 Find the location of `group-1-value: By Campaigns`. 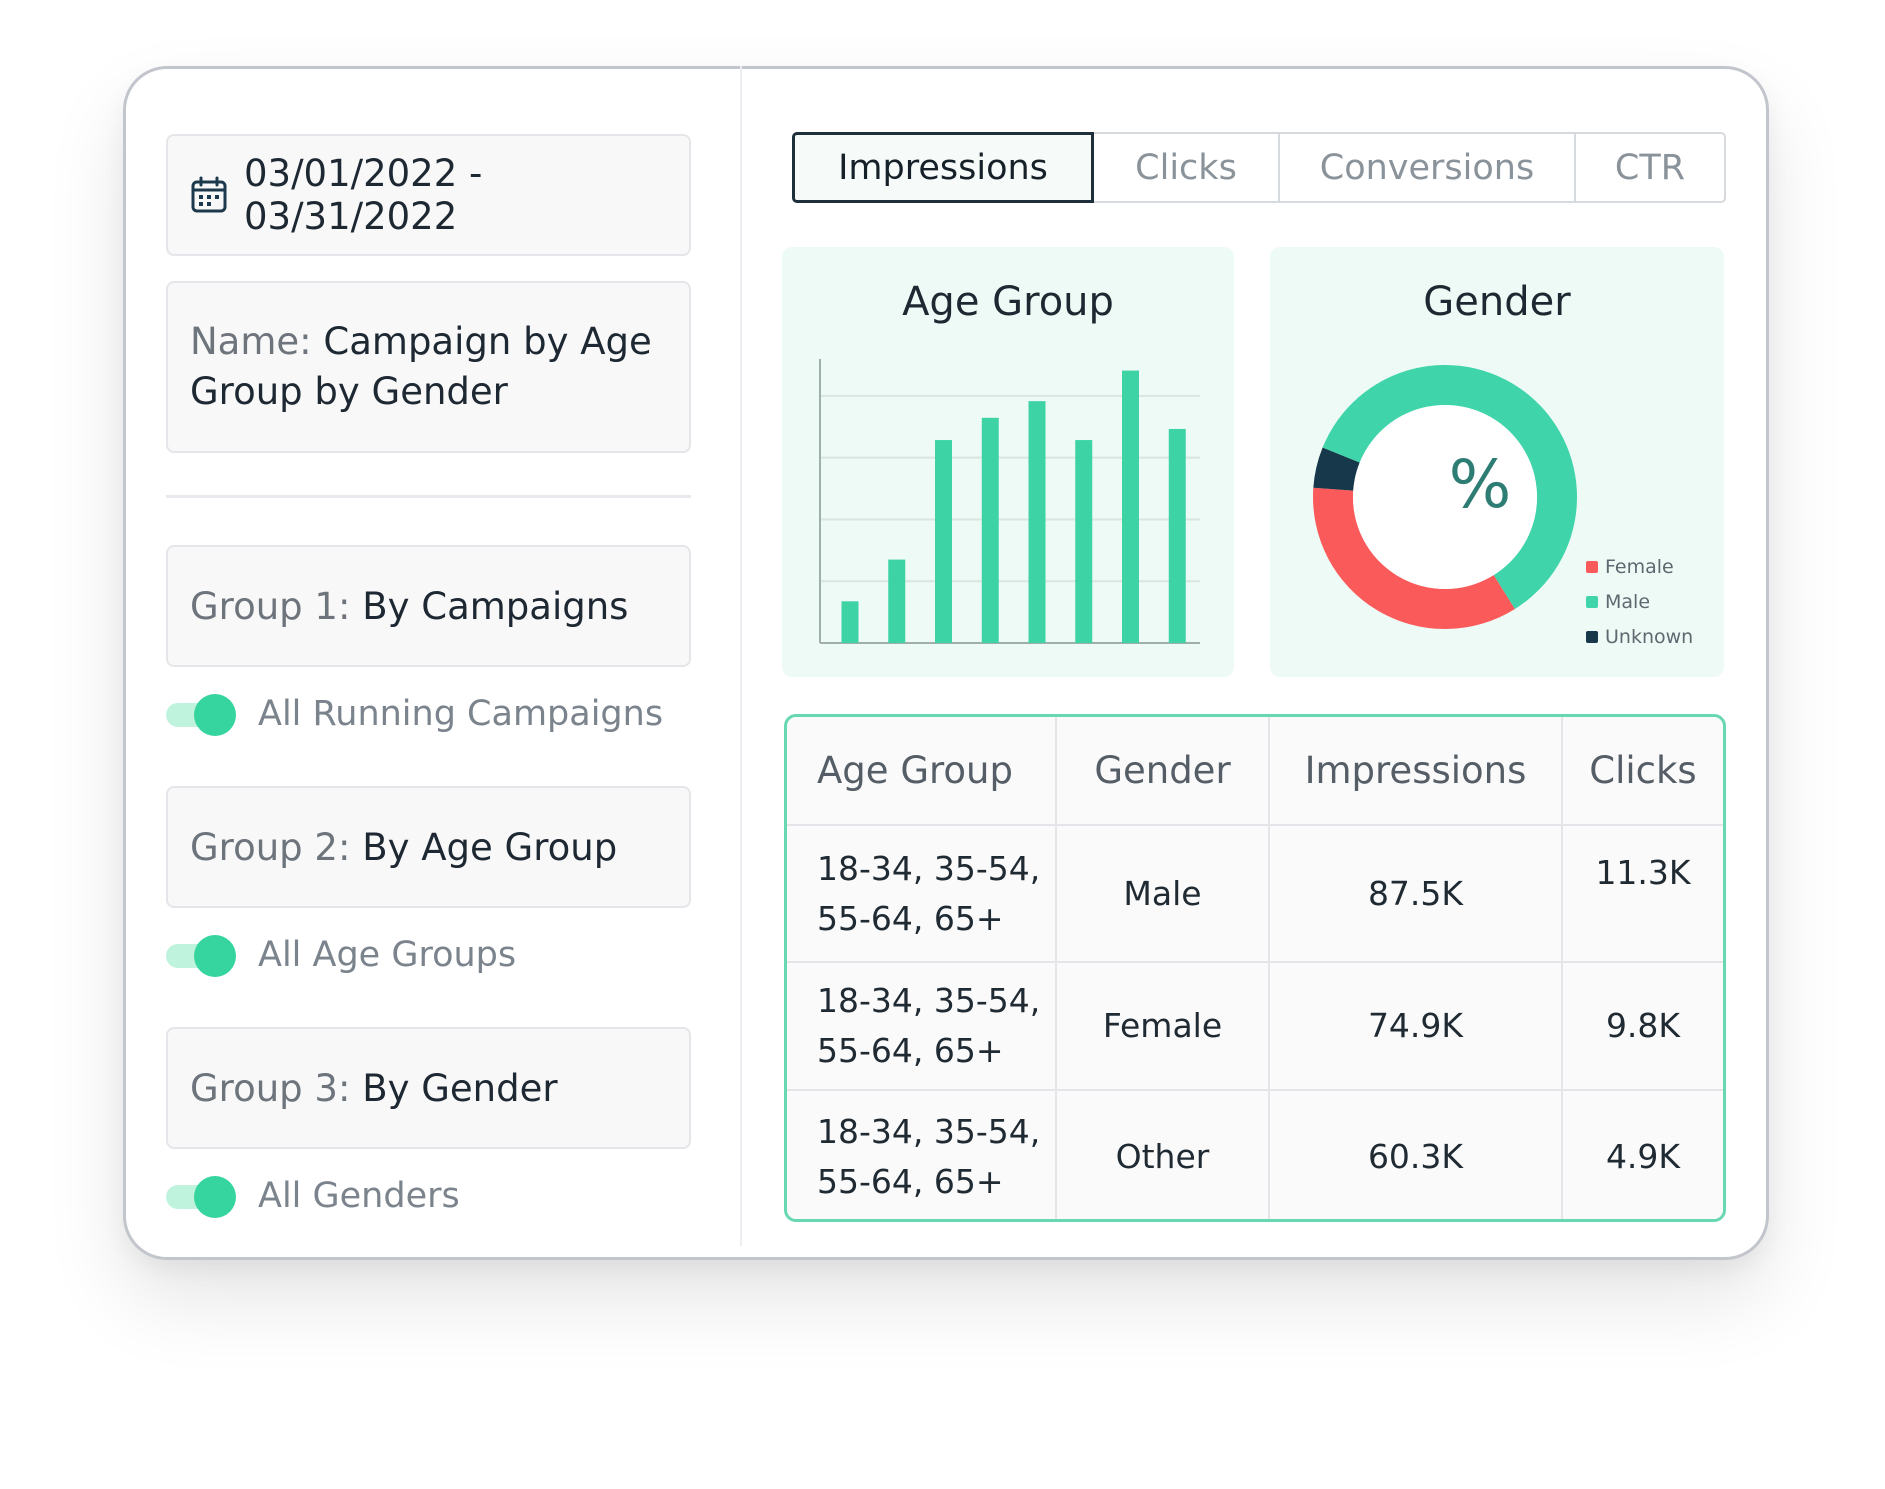

group-1-value: By Campaigns is located at coordinates (495, 606).